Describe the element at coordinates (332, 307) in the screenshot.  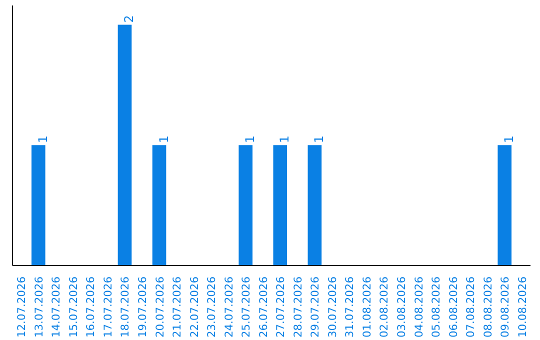
I see `x-tick-label: 30.07.2026` at that location.